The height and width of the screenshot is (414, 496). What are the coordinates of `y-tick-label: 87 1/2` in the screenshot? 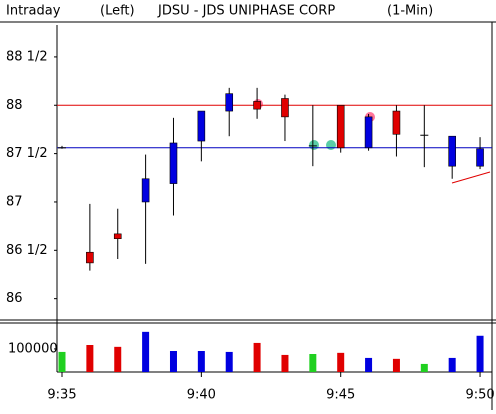 It's located at (27, 153).